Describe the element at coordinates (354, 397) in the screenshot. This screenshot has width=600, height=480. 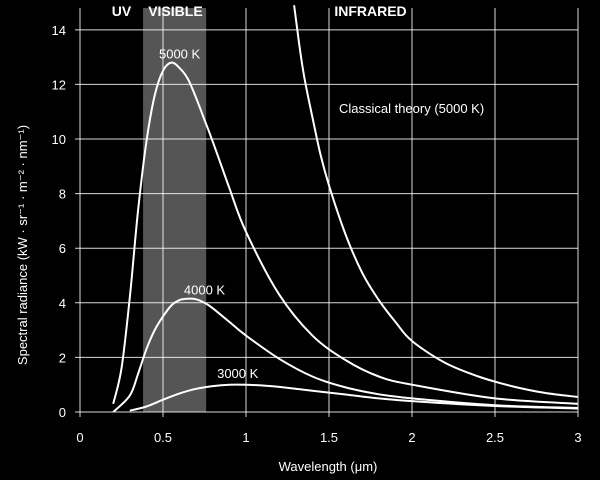
I see `curve-3000-k` at that location.